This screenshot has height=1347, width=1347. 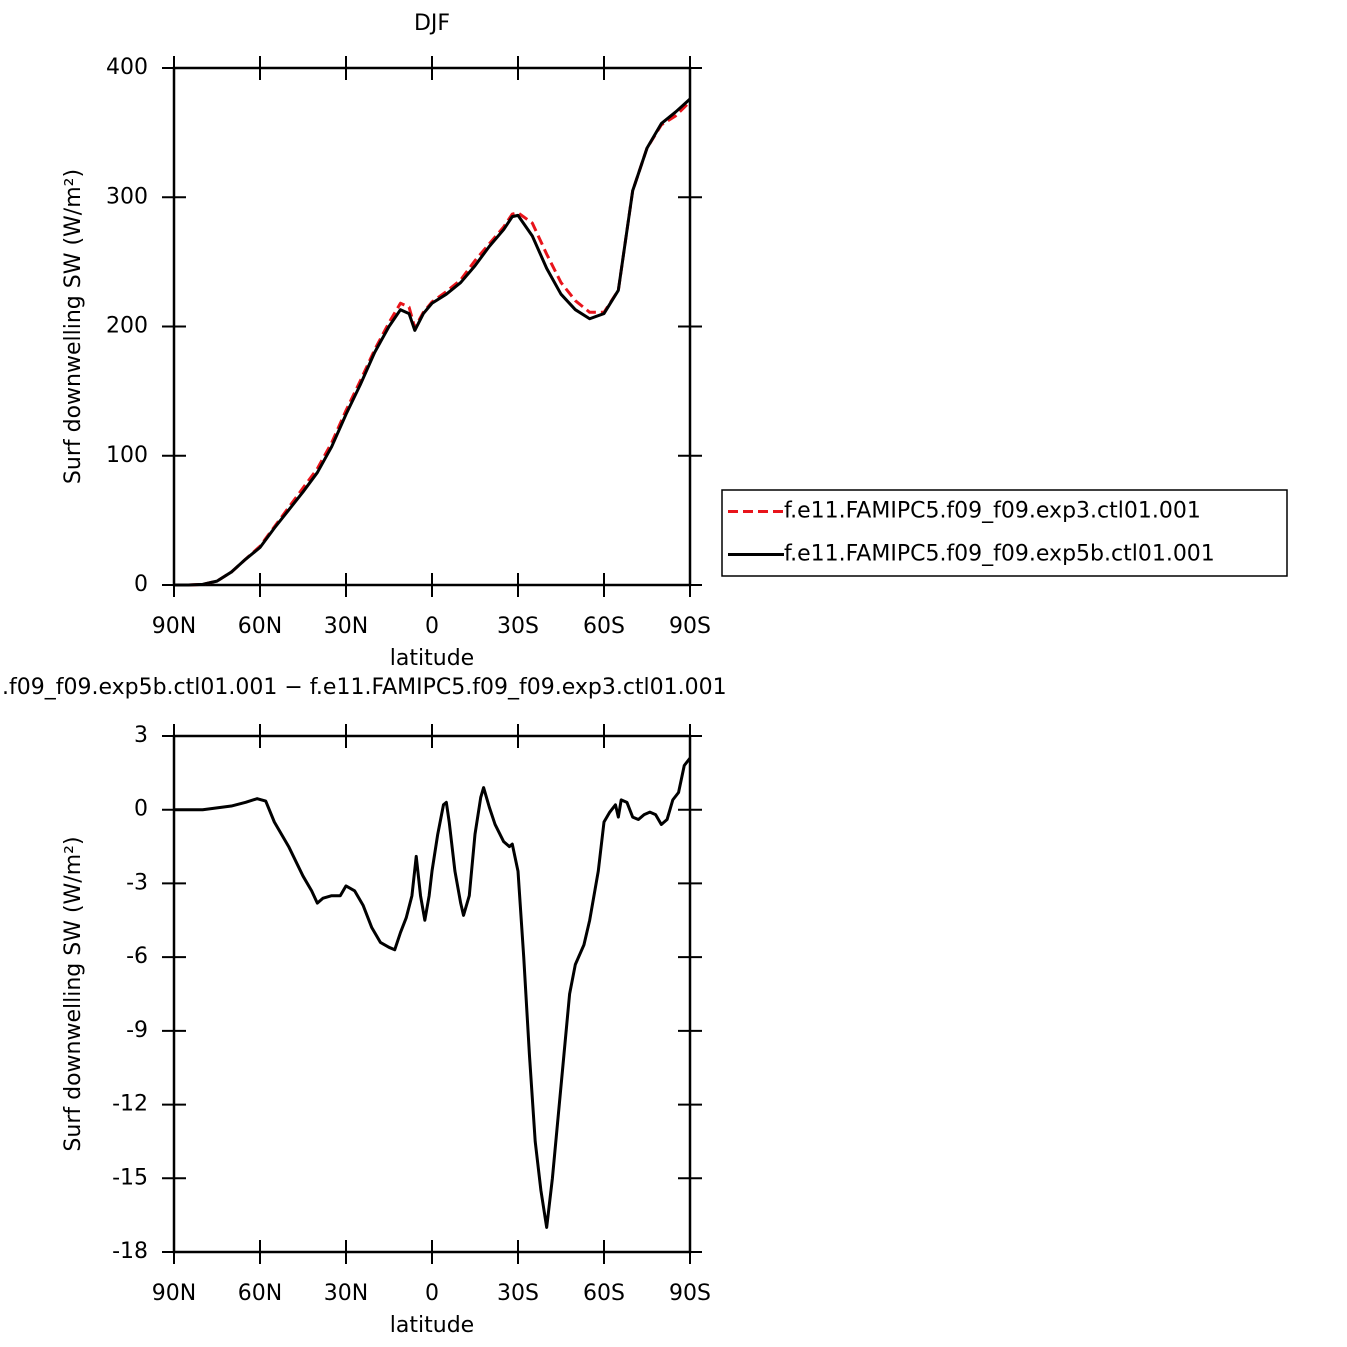 What do you see at coordinates (127, 196) in the screenshot?
I see `y-tick-label: 300` at bounding box center [127, 196].